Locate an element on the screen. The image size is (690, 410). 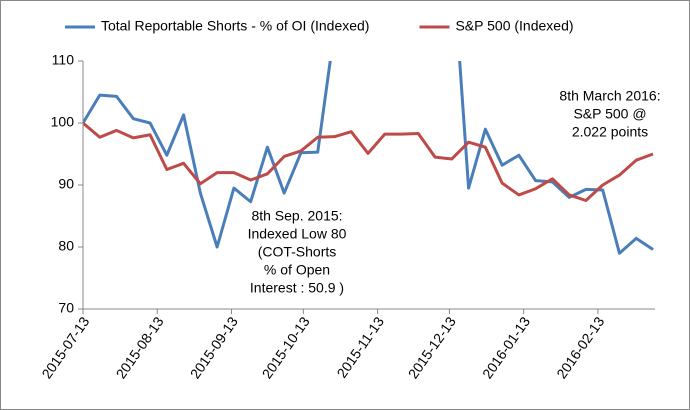
annotation: % of Open is located at coordinates (297, 270).